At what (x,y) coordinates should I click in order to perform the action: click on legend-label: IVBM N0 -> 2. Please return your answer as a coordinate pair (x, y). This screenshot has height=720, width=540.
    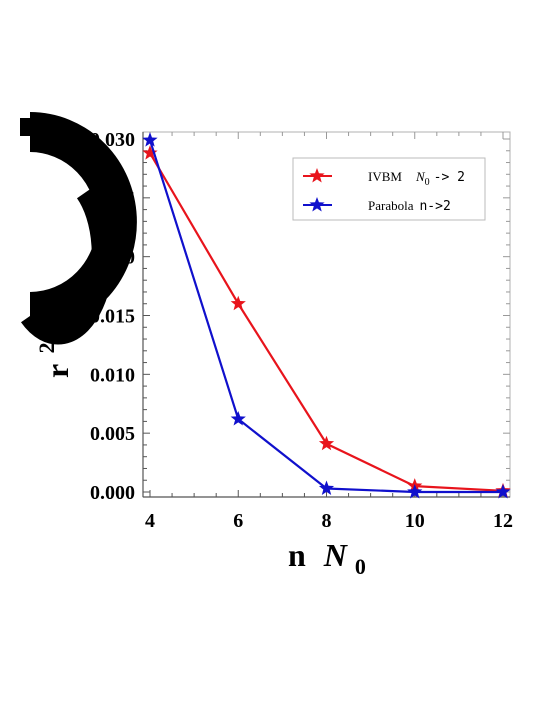
    Looking at the image, I should click on (416, 178).